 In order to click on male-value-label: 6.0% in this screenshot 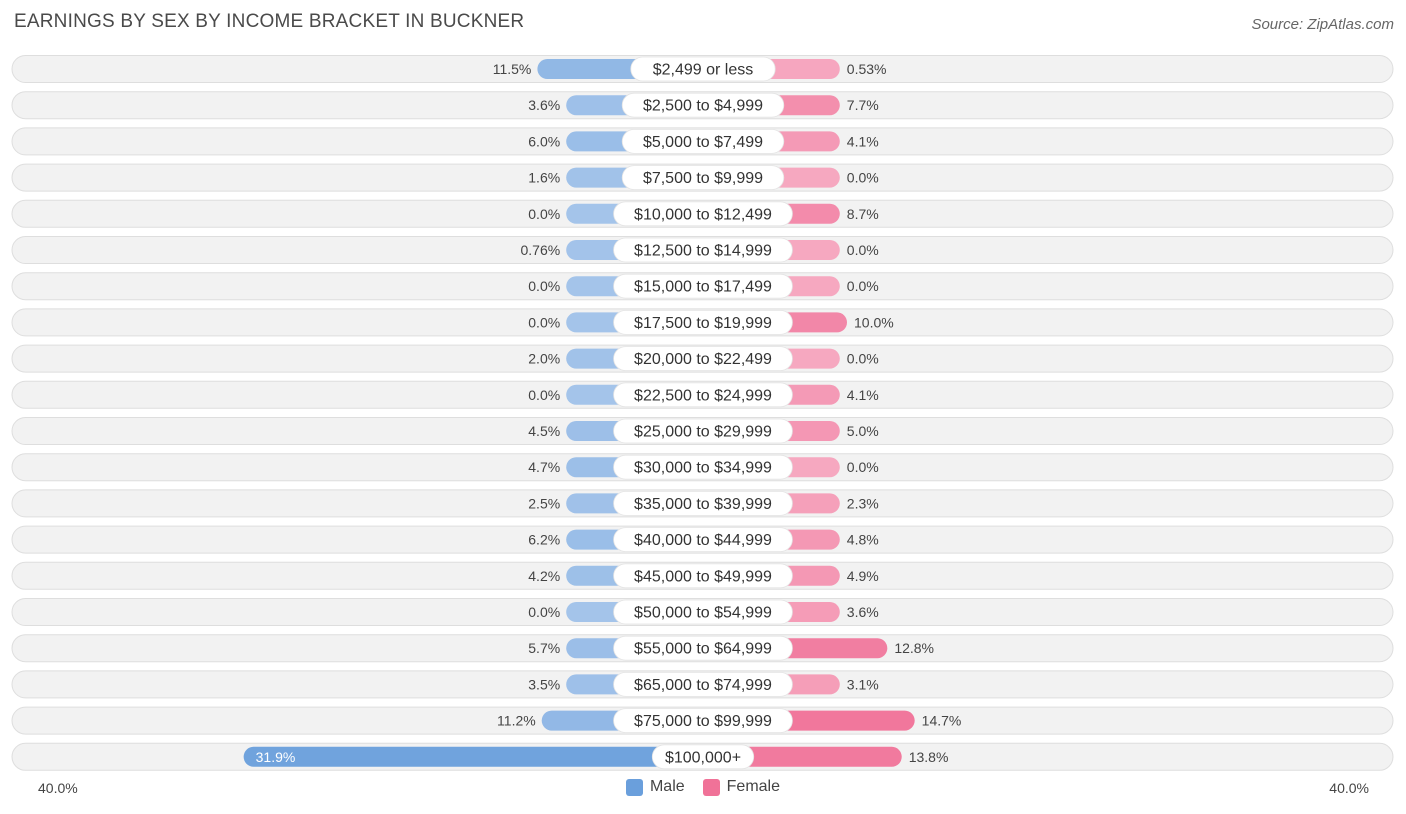, I will do `click(544, 141)`.